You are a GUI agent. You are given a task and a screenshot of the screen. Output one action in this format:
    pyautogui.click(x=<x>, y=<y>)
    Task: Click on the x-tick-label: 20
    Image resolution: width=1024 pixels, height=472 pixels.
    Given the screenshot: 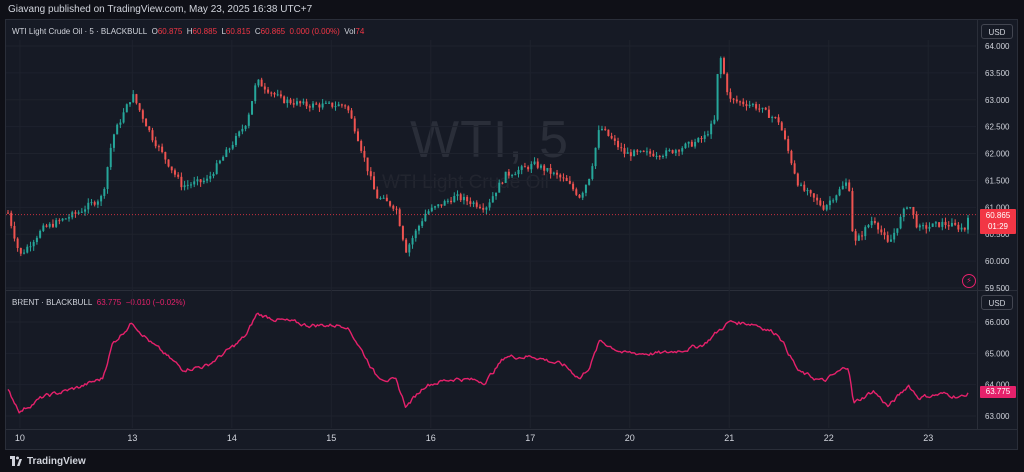 What is the action you would take?
    pyautogui.click(x=630, y=438)
    